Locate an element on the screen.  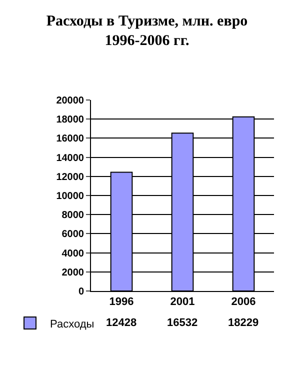
chart-title: Расходы в Туризме, млн. евро 1996-2006 гг. is located at coordinates (147, 31).